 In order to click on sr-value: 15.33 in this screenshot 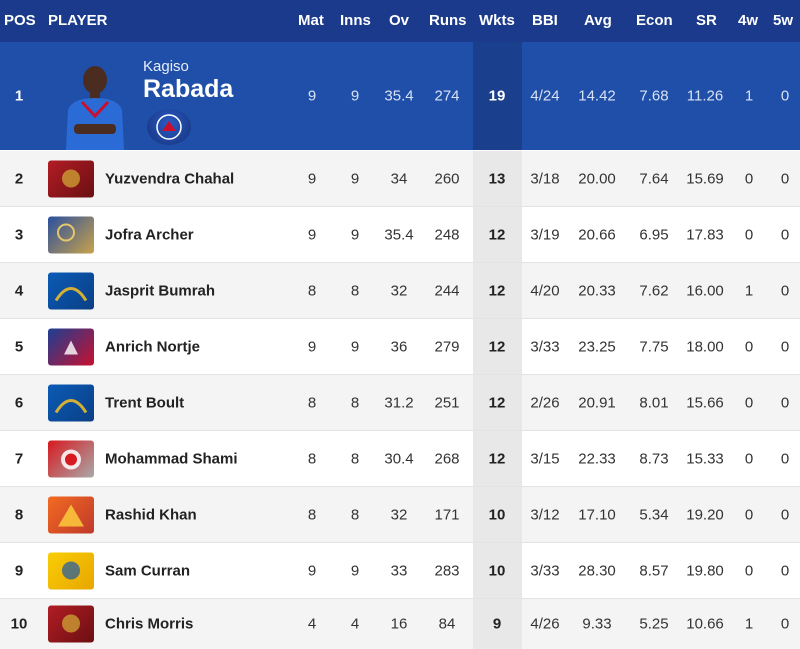, I will do `click(705, 458)`.